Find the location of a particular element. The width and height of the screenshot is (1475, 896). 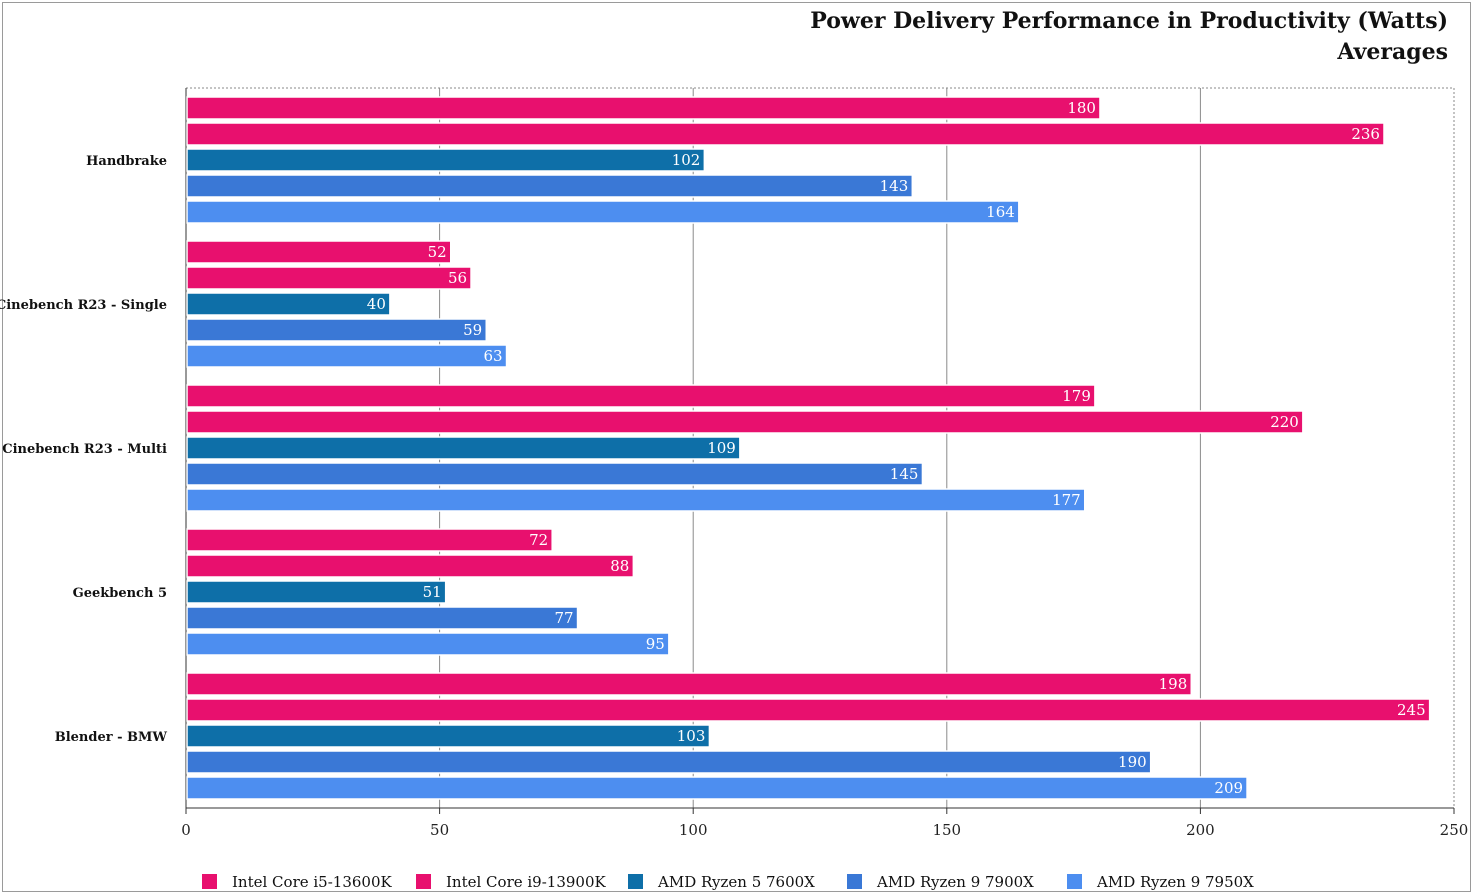

bar-value-label: 209 is located at coordinates (1228, 788).